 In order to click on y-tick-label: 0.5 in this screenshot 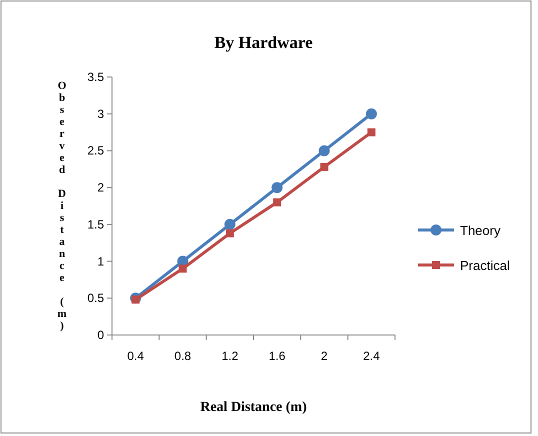, I will do `click(95, 298)`.